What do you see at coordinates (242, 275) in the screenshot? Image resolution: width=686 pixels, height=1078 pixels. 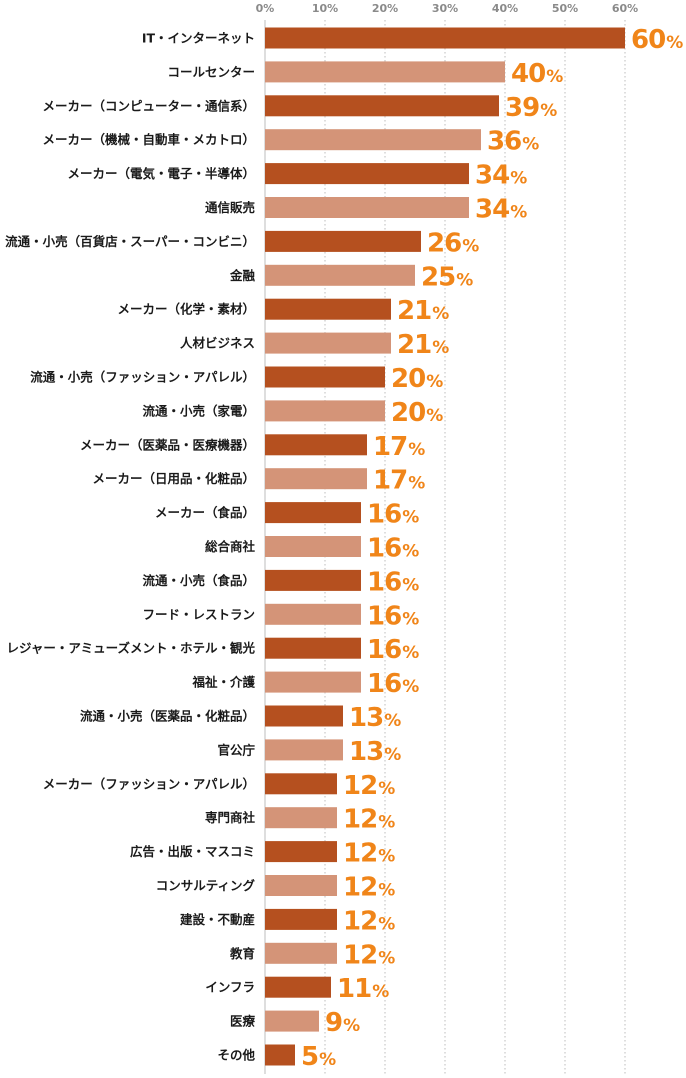 I see `category-label: 金融` at bounding box center [242, 275].